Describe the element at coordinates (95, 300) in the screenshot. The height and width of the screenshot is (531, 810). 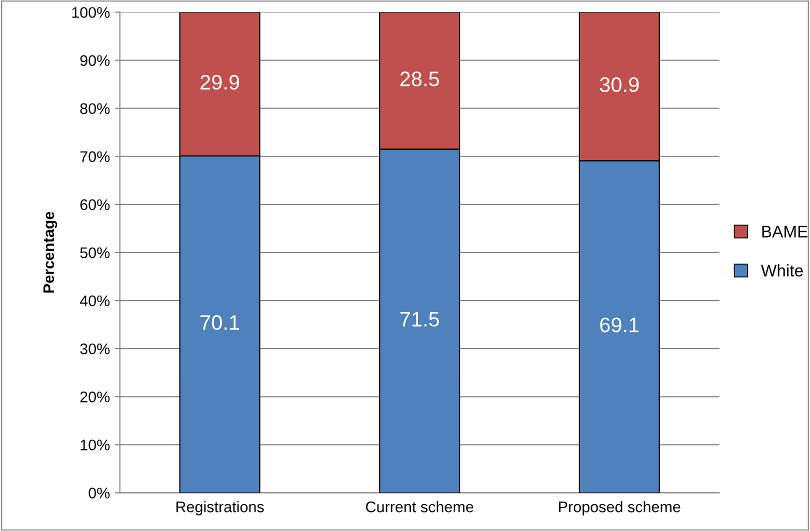
I see `y-tick-label: 40%` at that location.